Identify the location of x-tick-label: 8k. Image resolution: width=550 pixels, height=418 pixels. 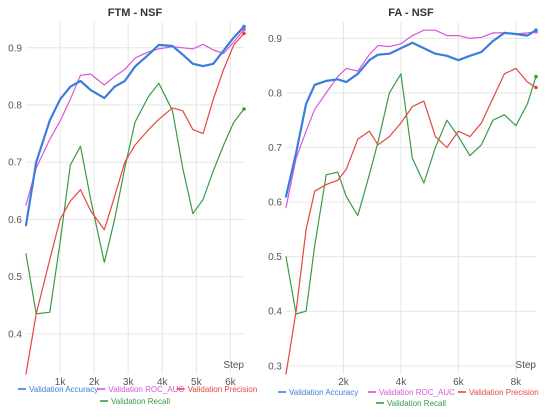
(517, 382).